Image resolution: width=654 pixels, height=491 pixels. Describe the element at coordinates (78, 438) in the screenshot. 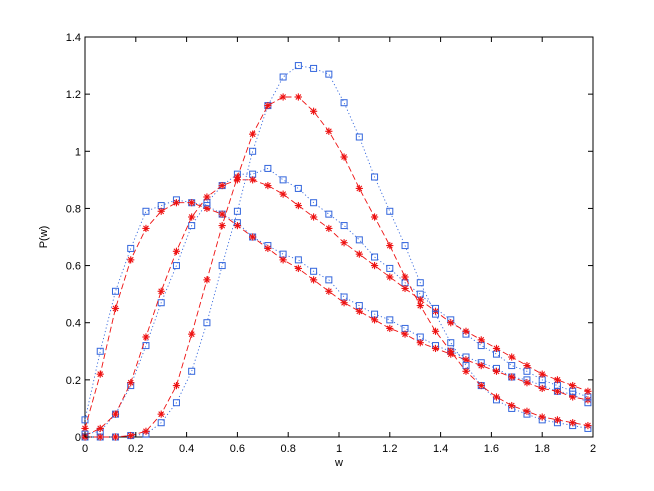

I see `y-tick-label: 0` at that location.